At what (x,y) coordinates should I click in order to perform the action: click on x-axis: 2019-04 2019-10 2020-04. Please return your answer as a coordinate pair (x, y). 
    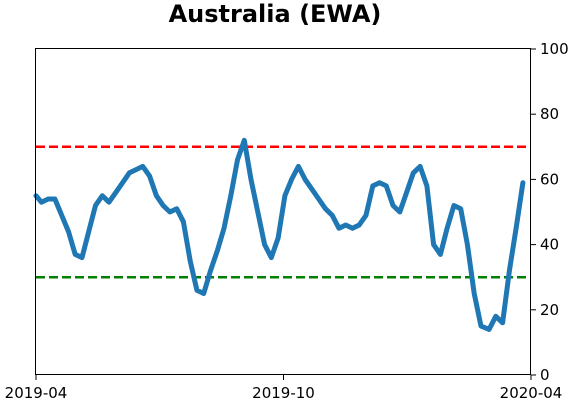
    Looking at the image, I should click on (284, 388).